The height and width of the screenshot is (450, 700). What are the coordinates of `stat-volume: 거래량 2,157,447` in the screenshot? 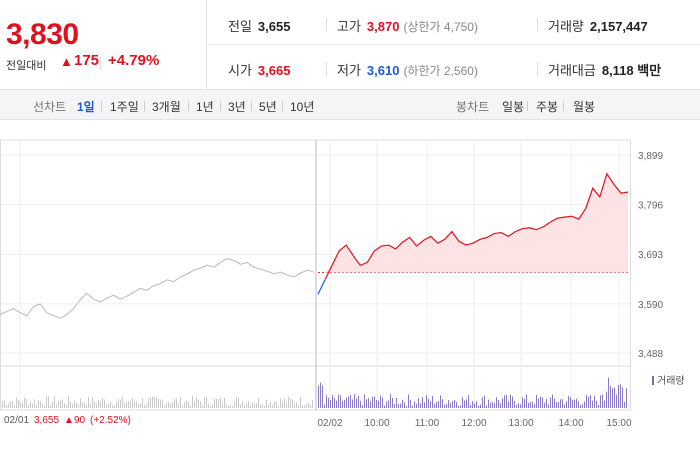 It's located at (598, 25).